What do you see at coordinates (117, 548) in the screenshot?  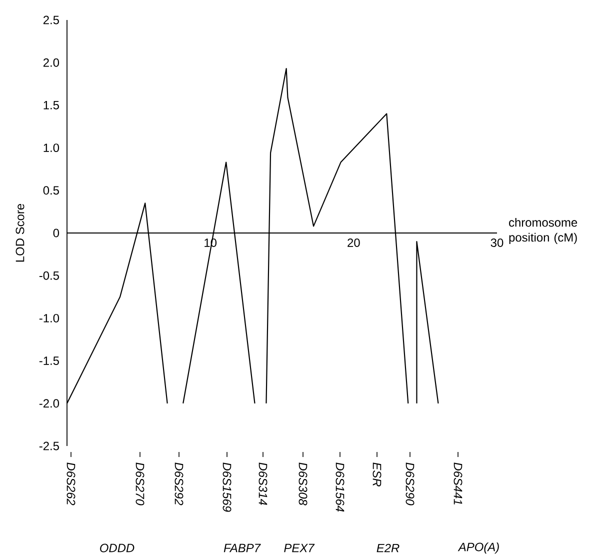 I see `text: ODDD` at bounding box center [117, 548].